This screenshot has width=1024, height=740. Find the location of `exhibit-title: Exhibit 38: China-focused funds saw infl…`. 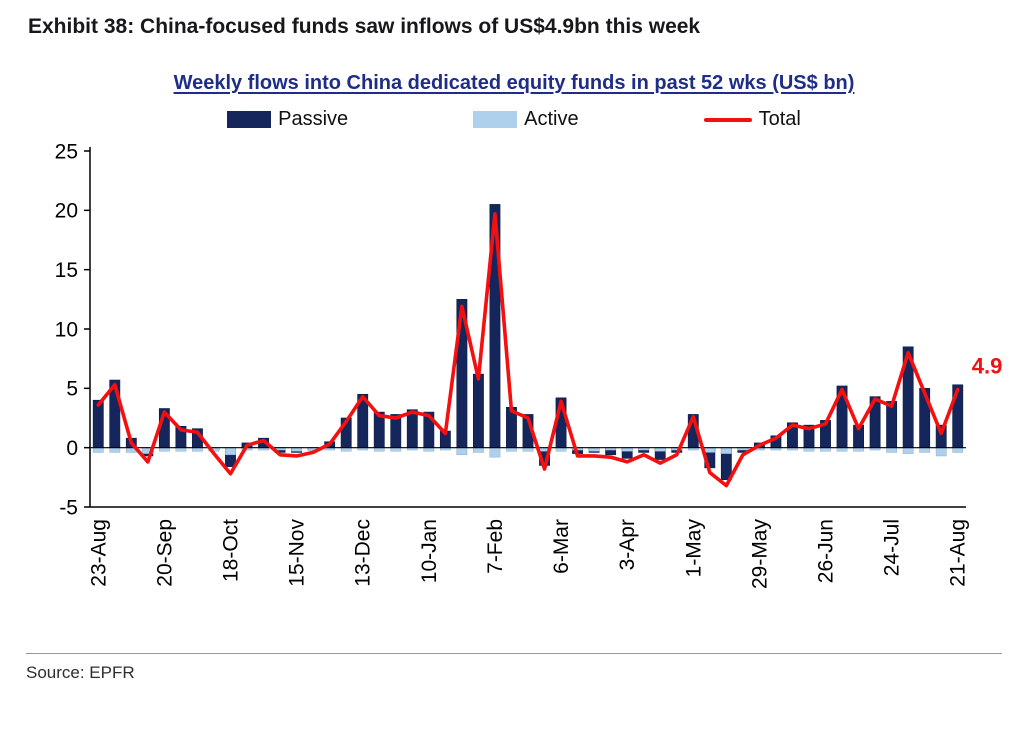

exhibit-title: Exhibit 38: China-focused funds saw infl… is located at coordinates (364, 26).